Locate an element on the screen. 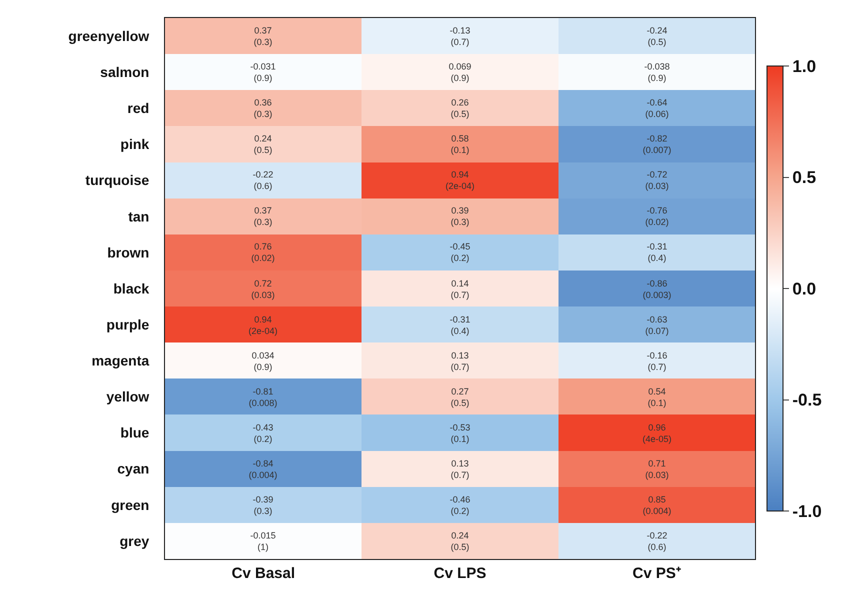 Image resolution: width=862 pixels, height=594 pixels. data-label: 0.14 (0.7) is located at coordinates (460, 289).